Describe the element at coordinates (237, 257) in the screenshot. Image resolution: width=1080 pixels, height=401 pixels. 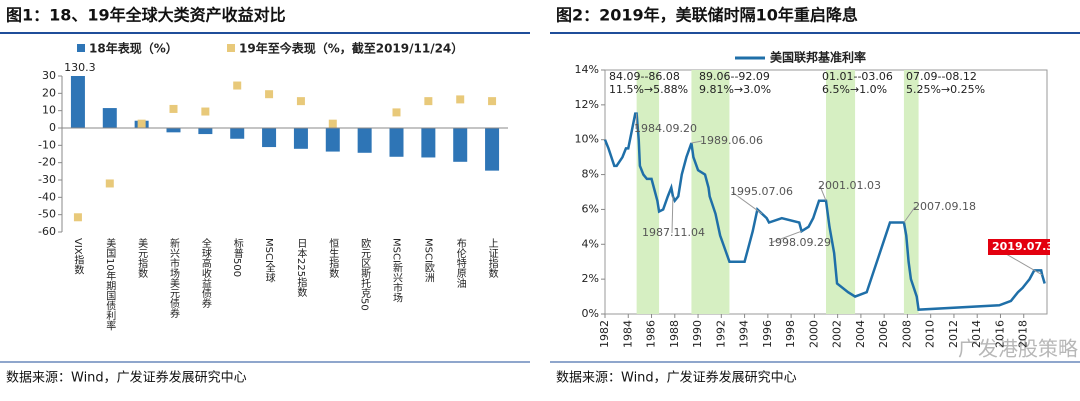
I see `x-tick-label: 标普500` at that location.